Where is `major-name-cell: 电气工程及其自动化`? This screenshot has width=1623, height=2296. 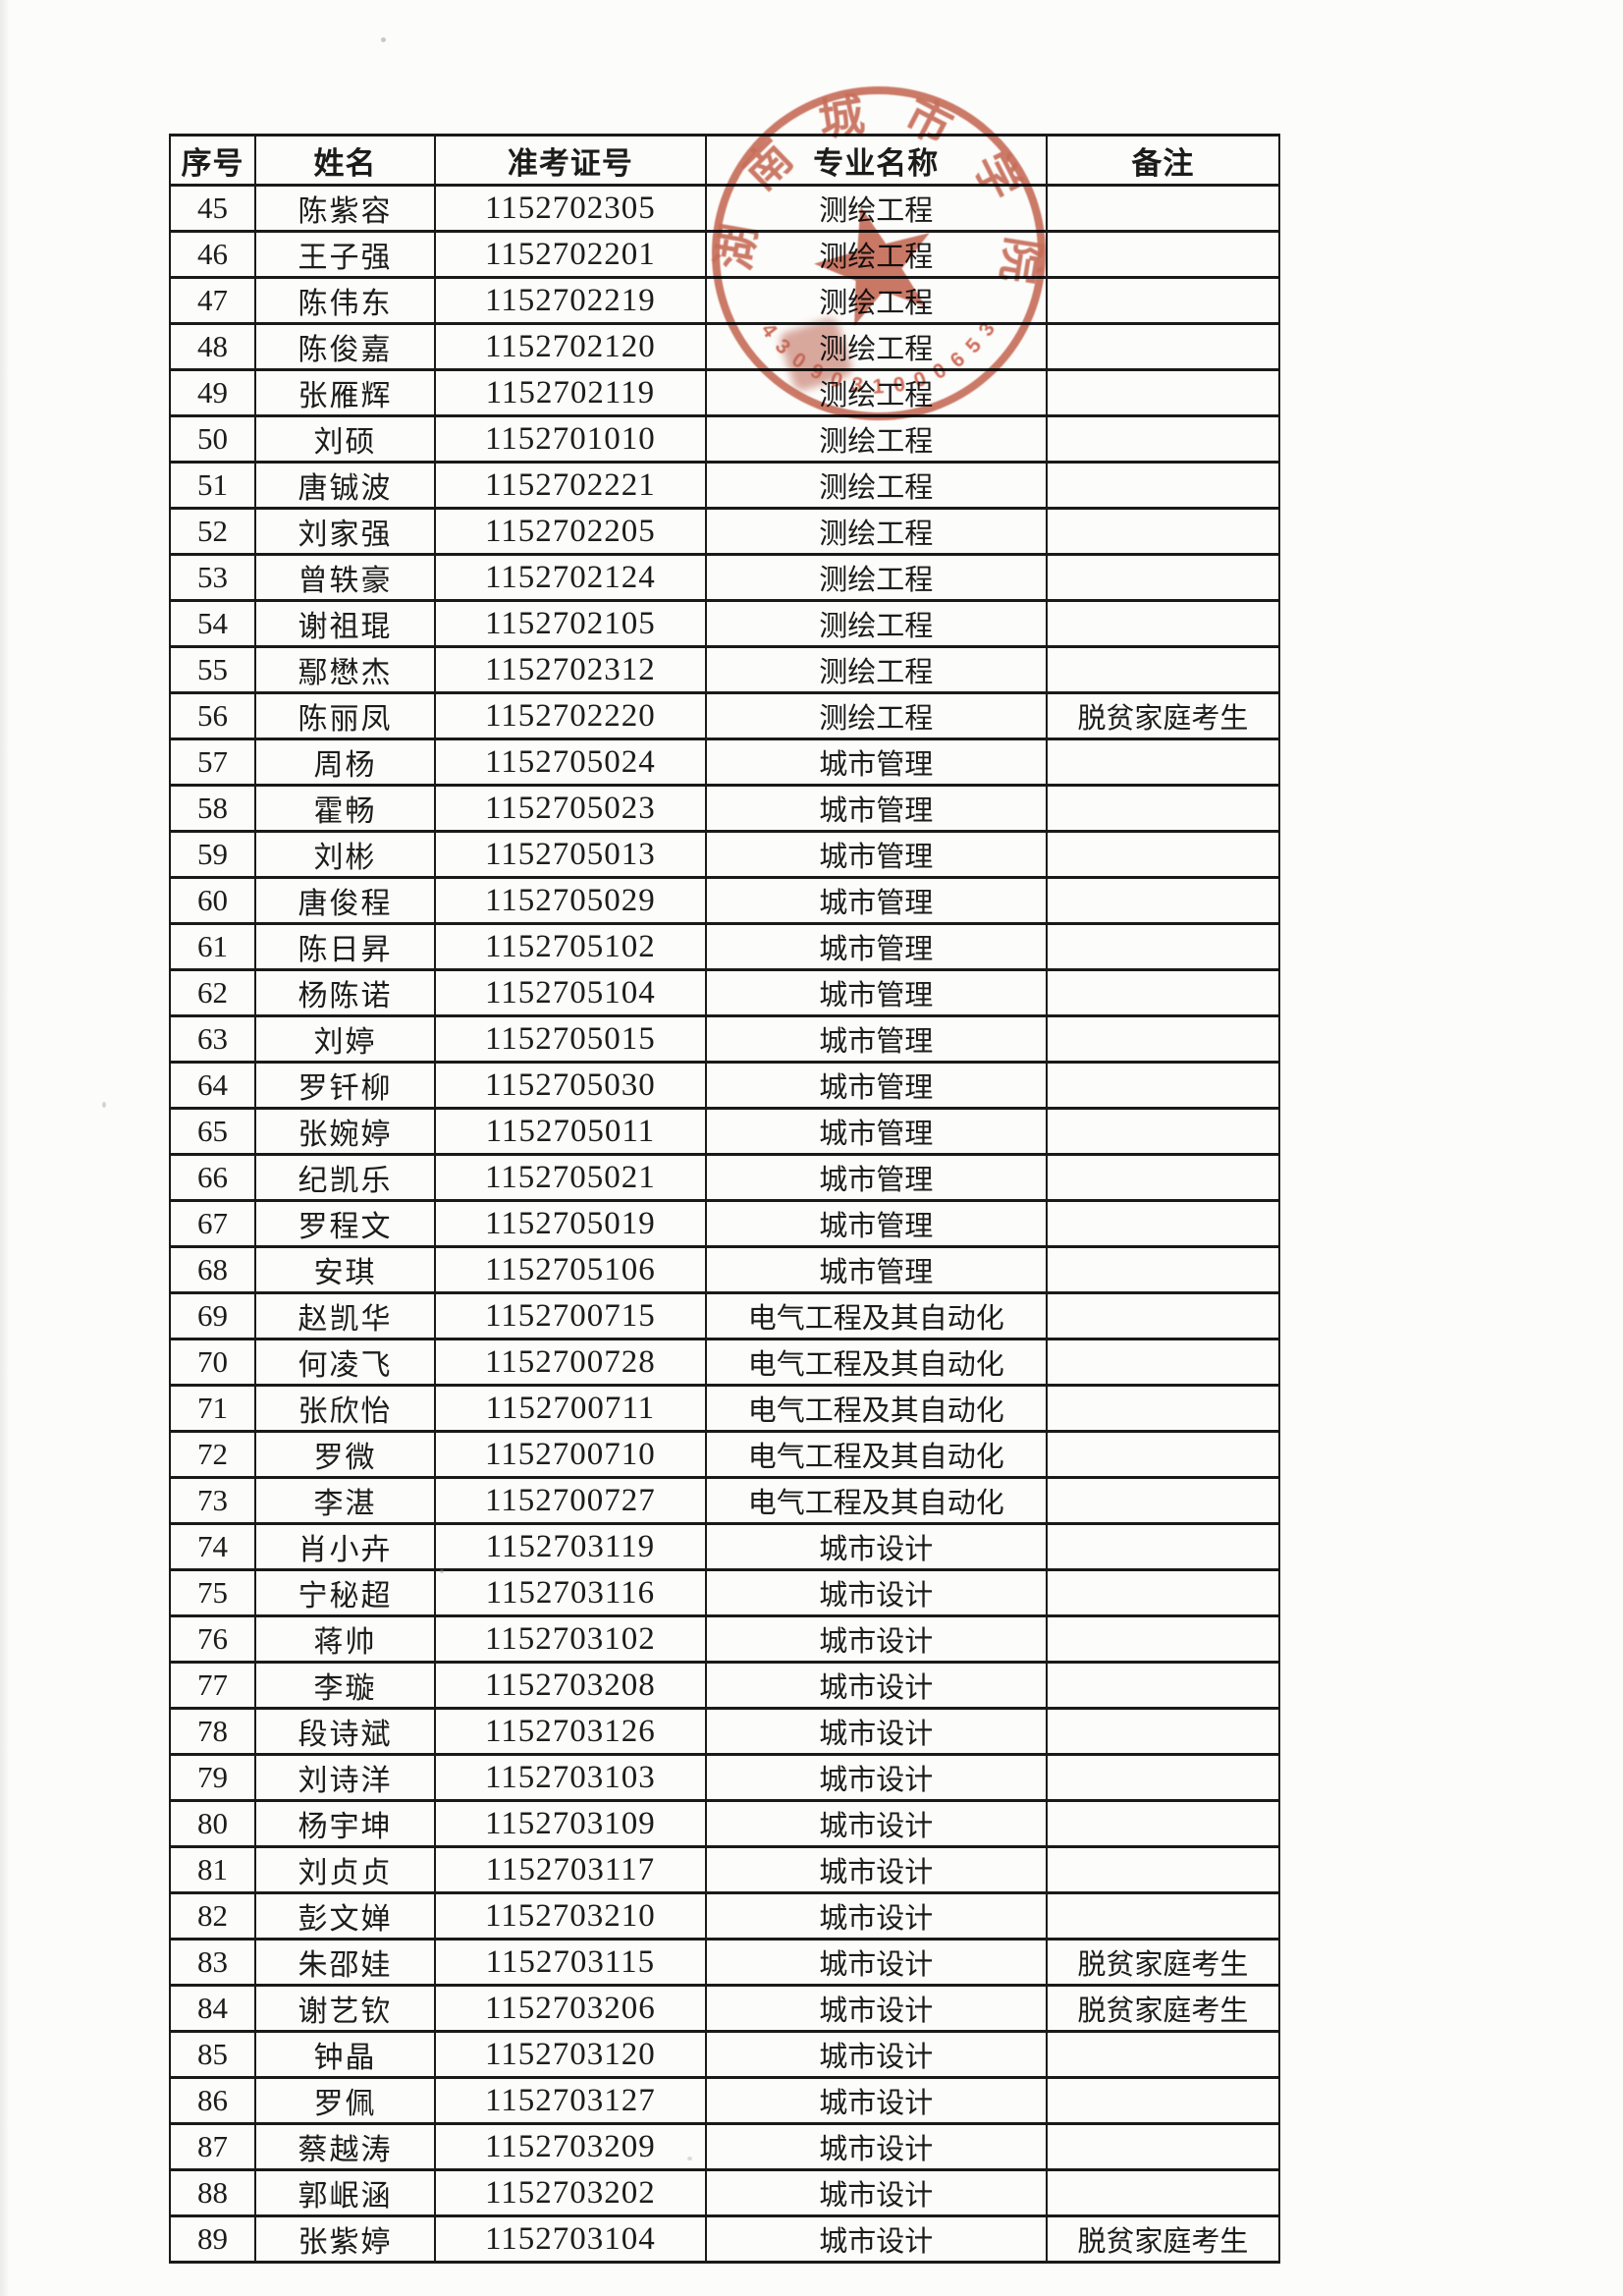 major-name-cell: 电气工程及其自动化 is located at coordinates (876, 1315).